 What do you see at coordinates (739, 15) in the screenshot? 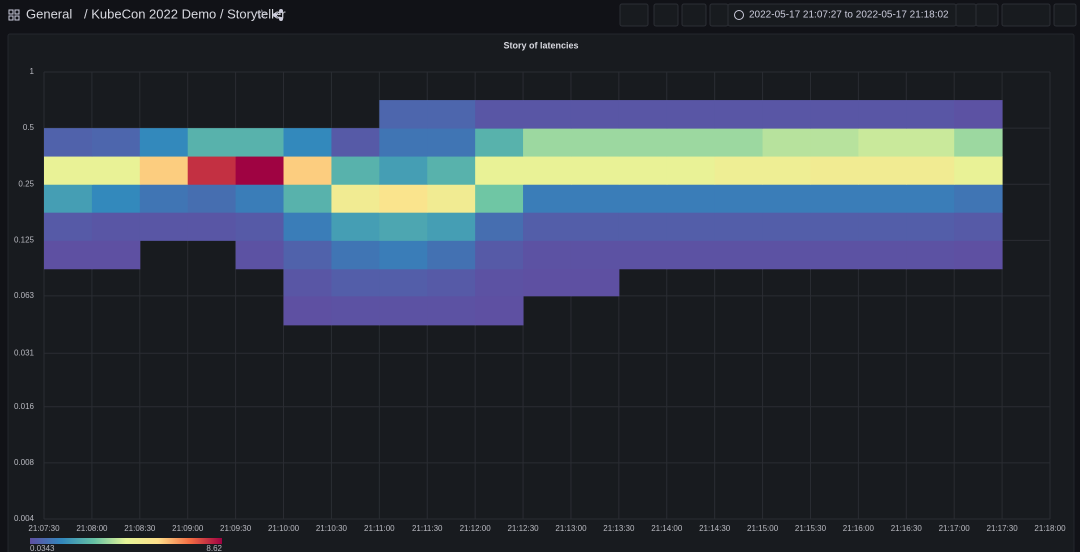
I see `clock-icon` at bounding box center [739, 15].